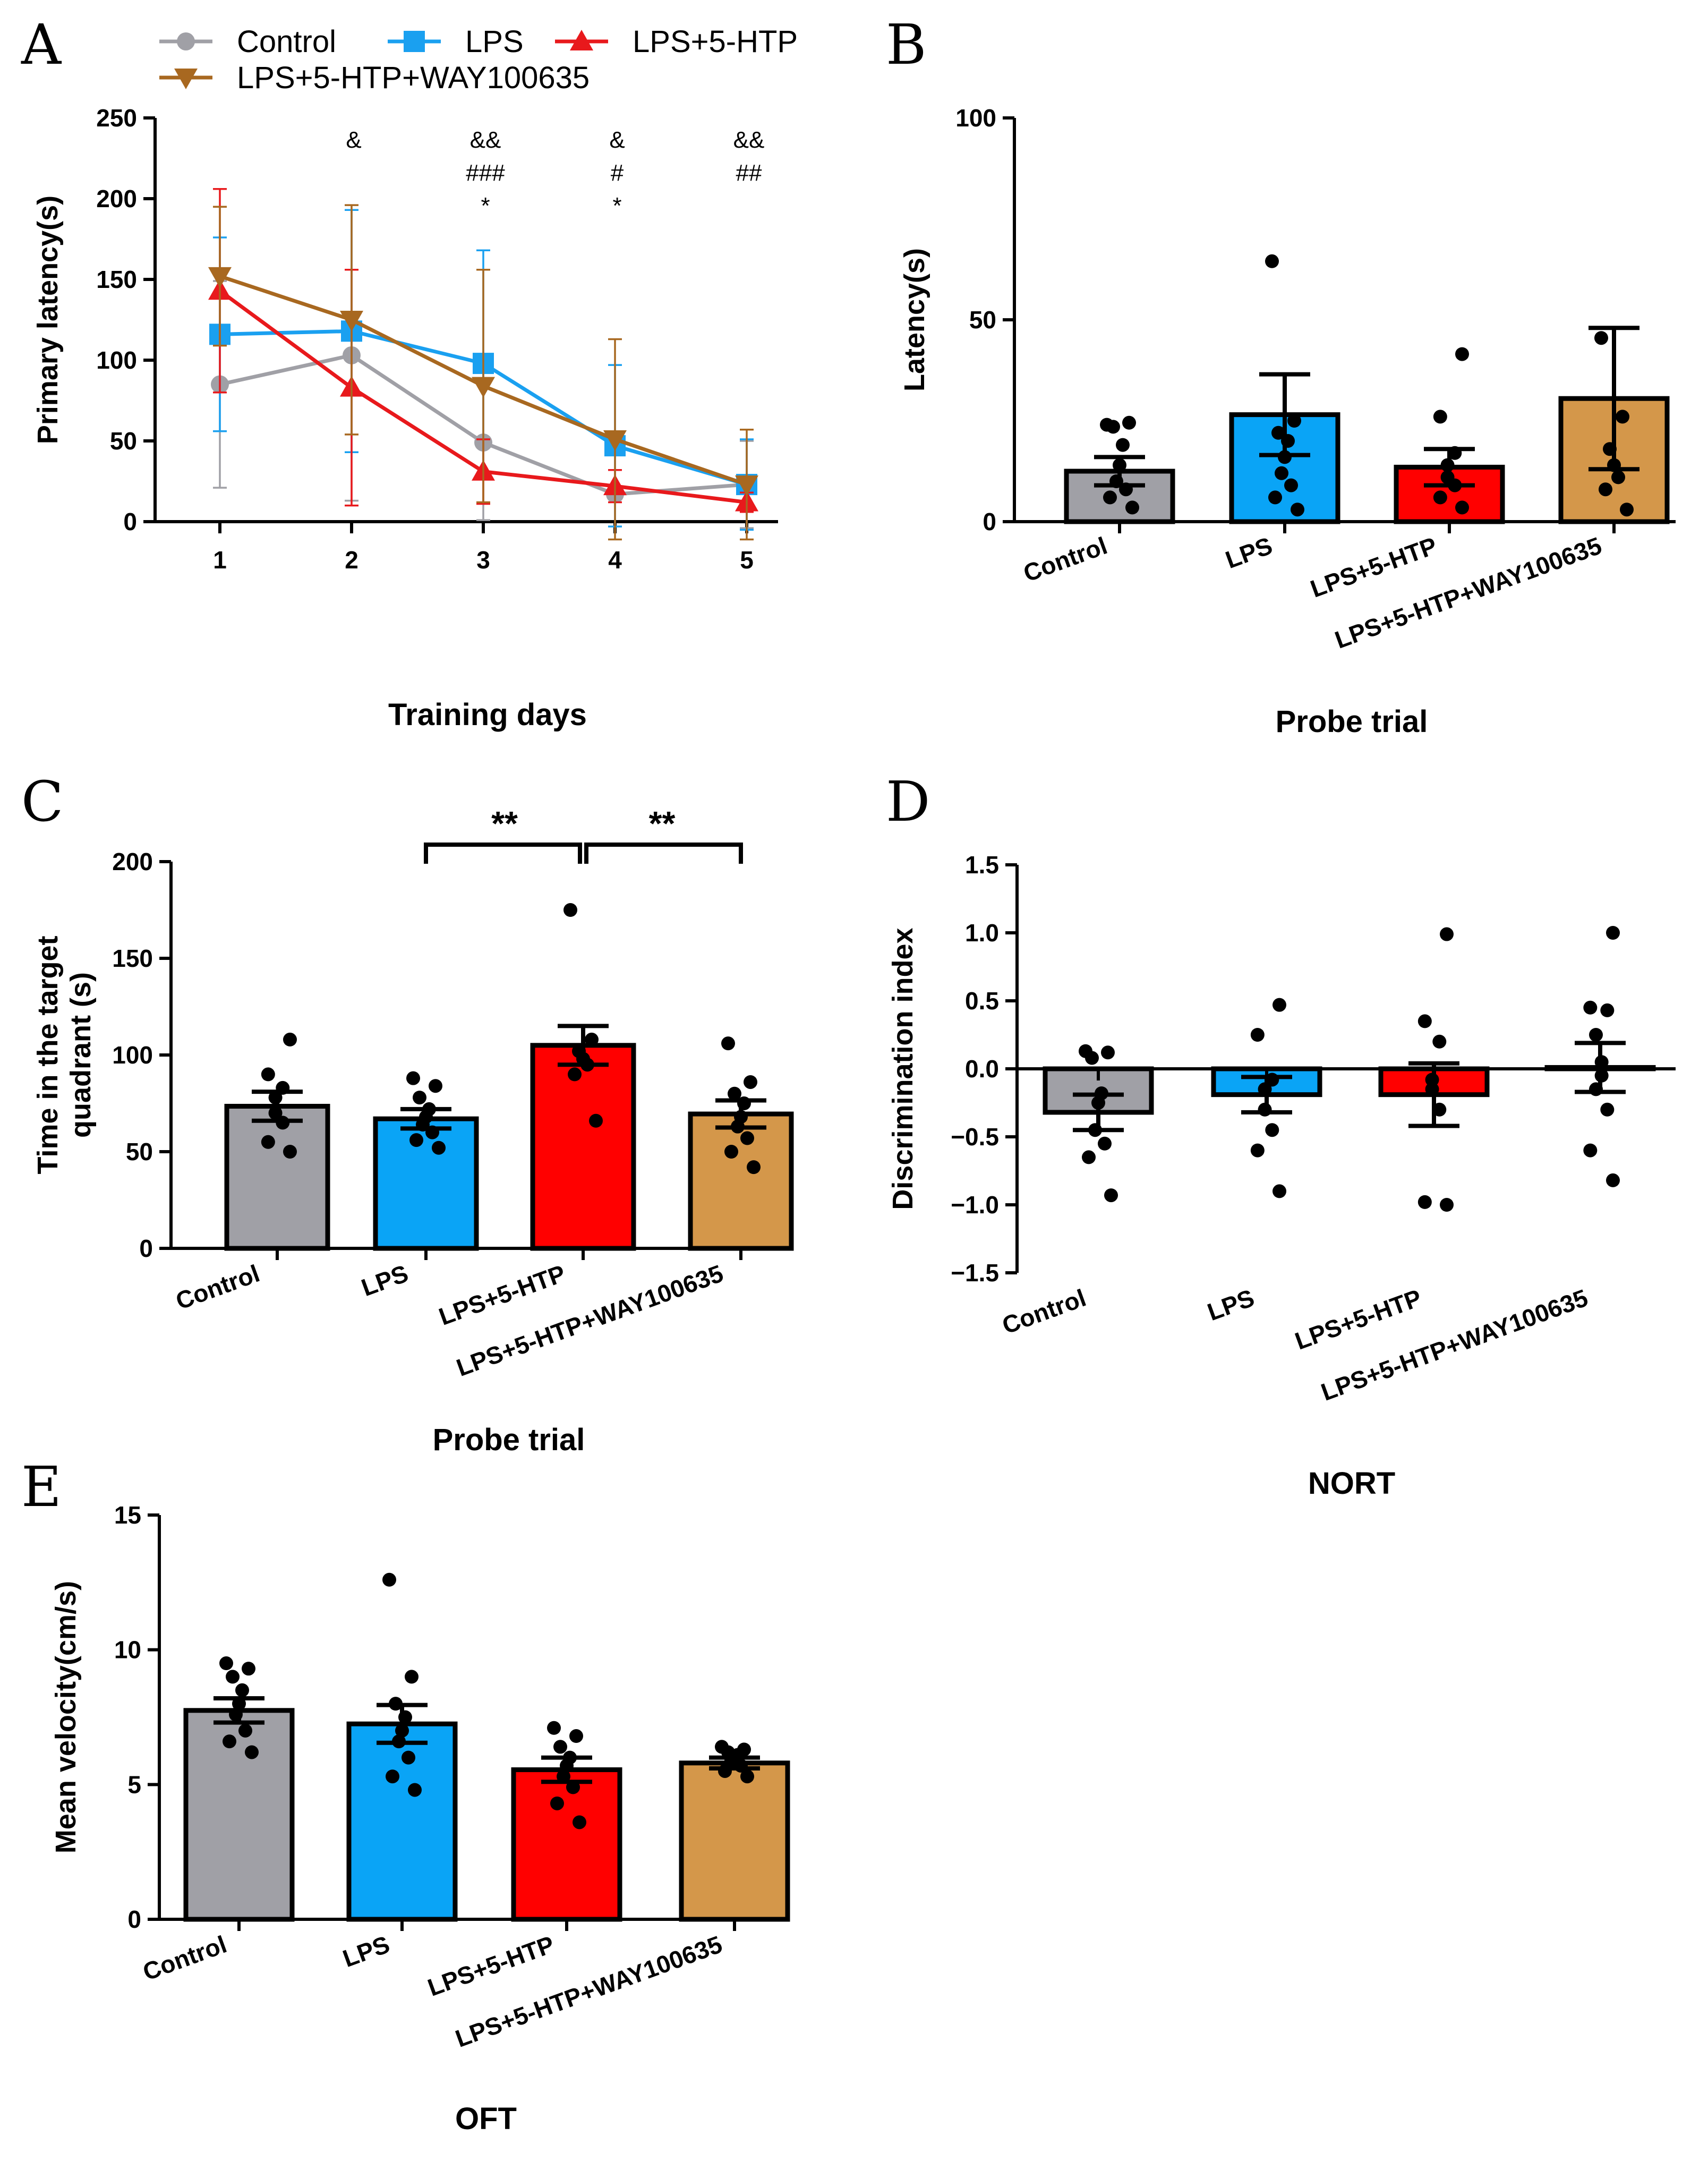 This screenshot has height=2161, width=1708. Describe the element at coordinates (1352, 722) in the screenshot. I see `x-axis-title: Probe trial` at that location.